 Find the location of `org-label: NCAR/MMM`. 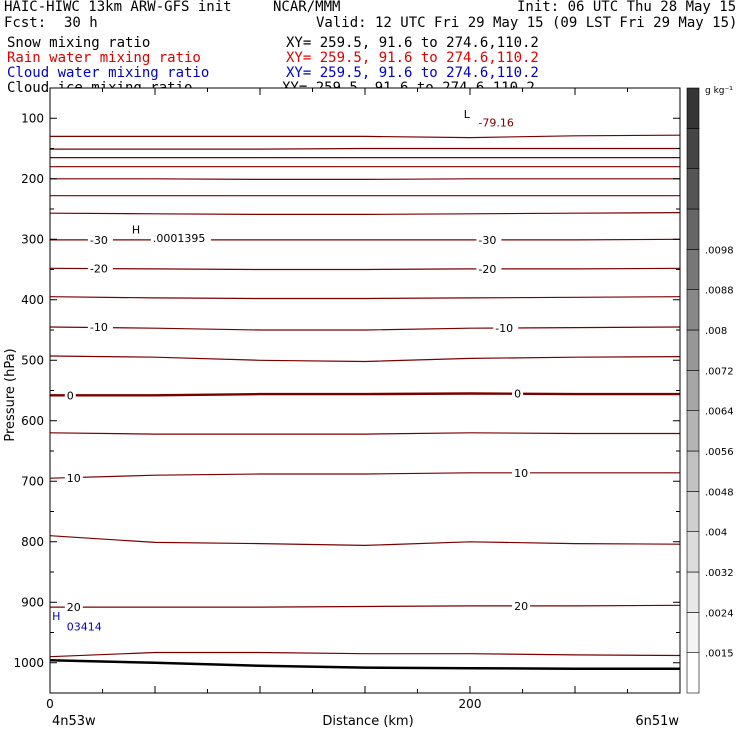

org-label: NCAR/MMM is located at coordinates (307, 7).